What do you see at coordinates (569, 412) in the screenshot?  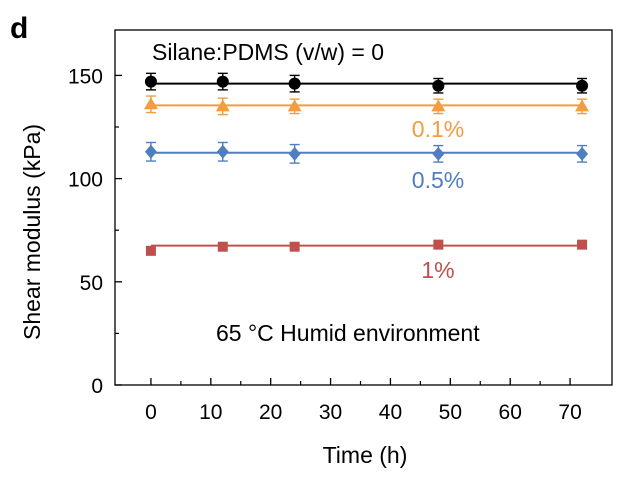 I see `x-tick-label-7: 70` at bounding box center [569, 412].